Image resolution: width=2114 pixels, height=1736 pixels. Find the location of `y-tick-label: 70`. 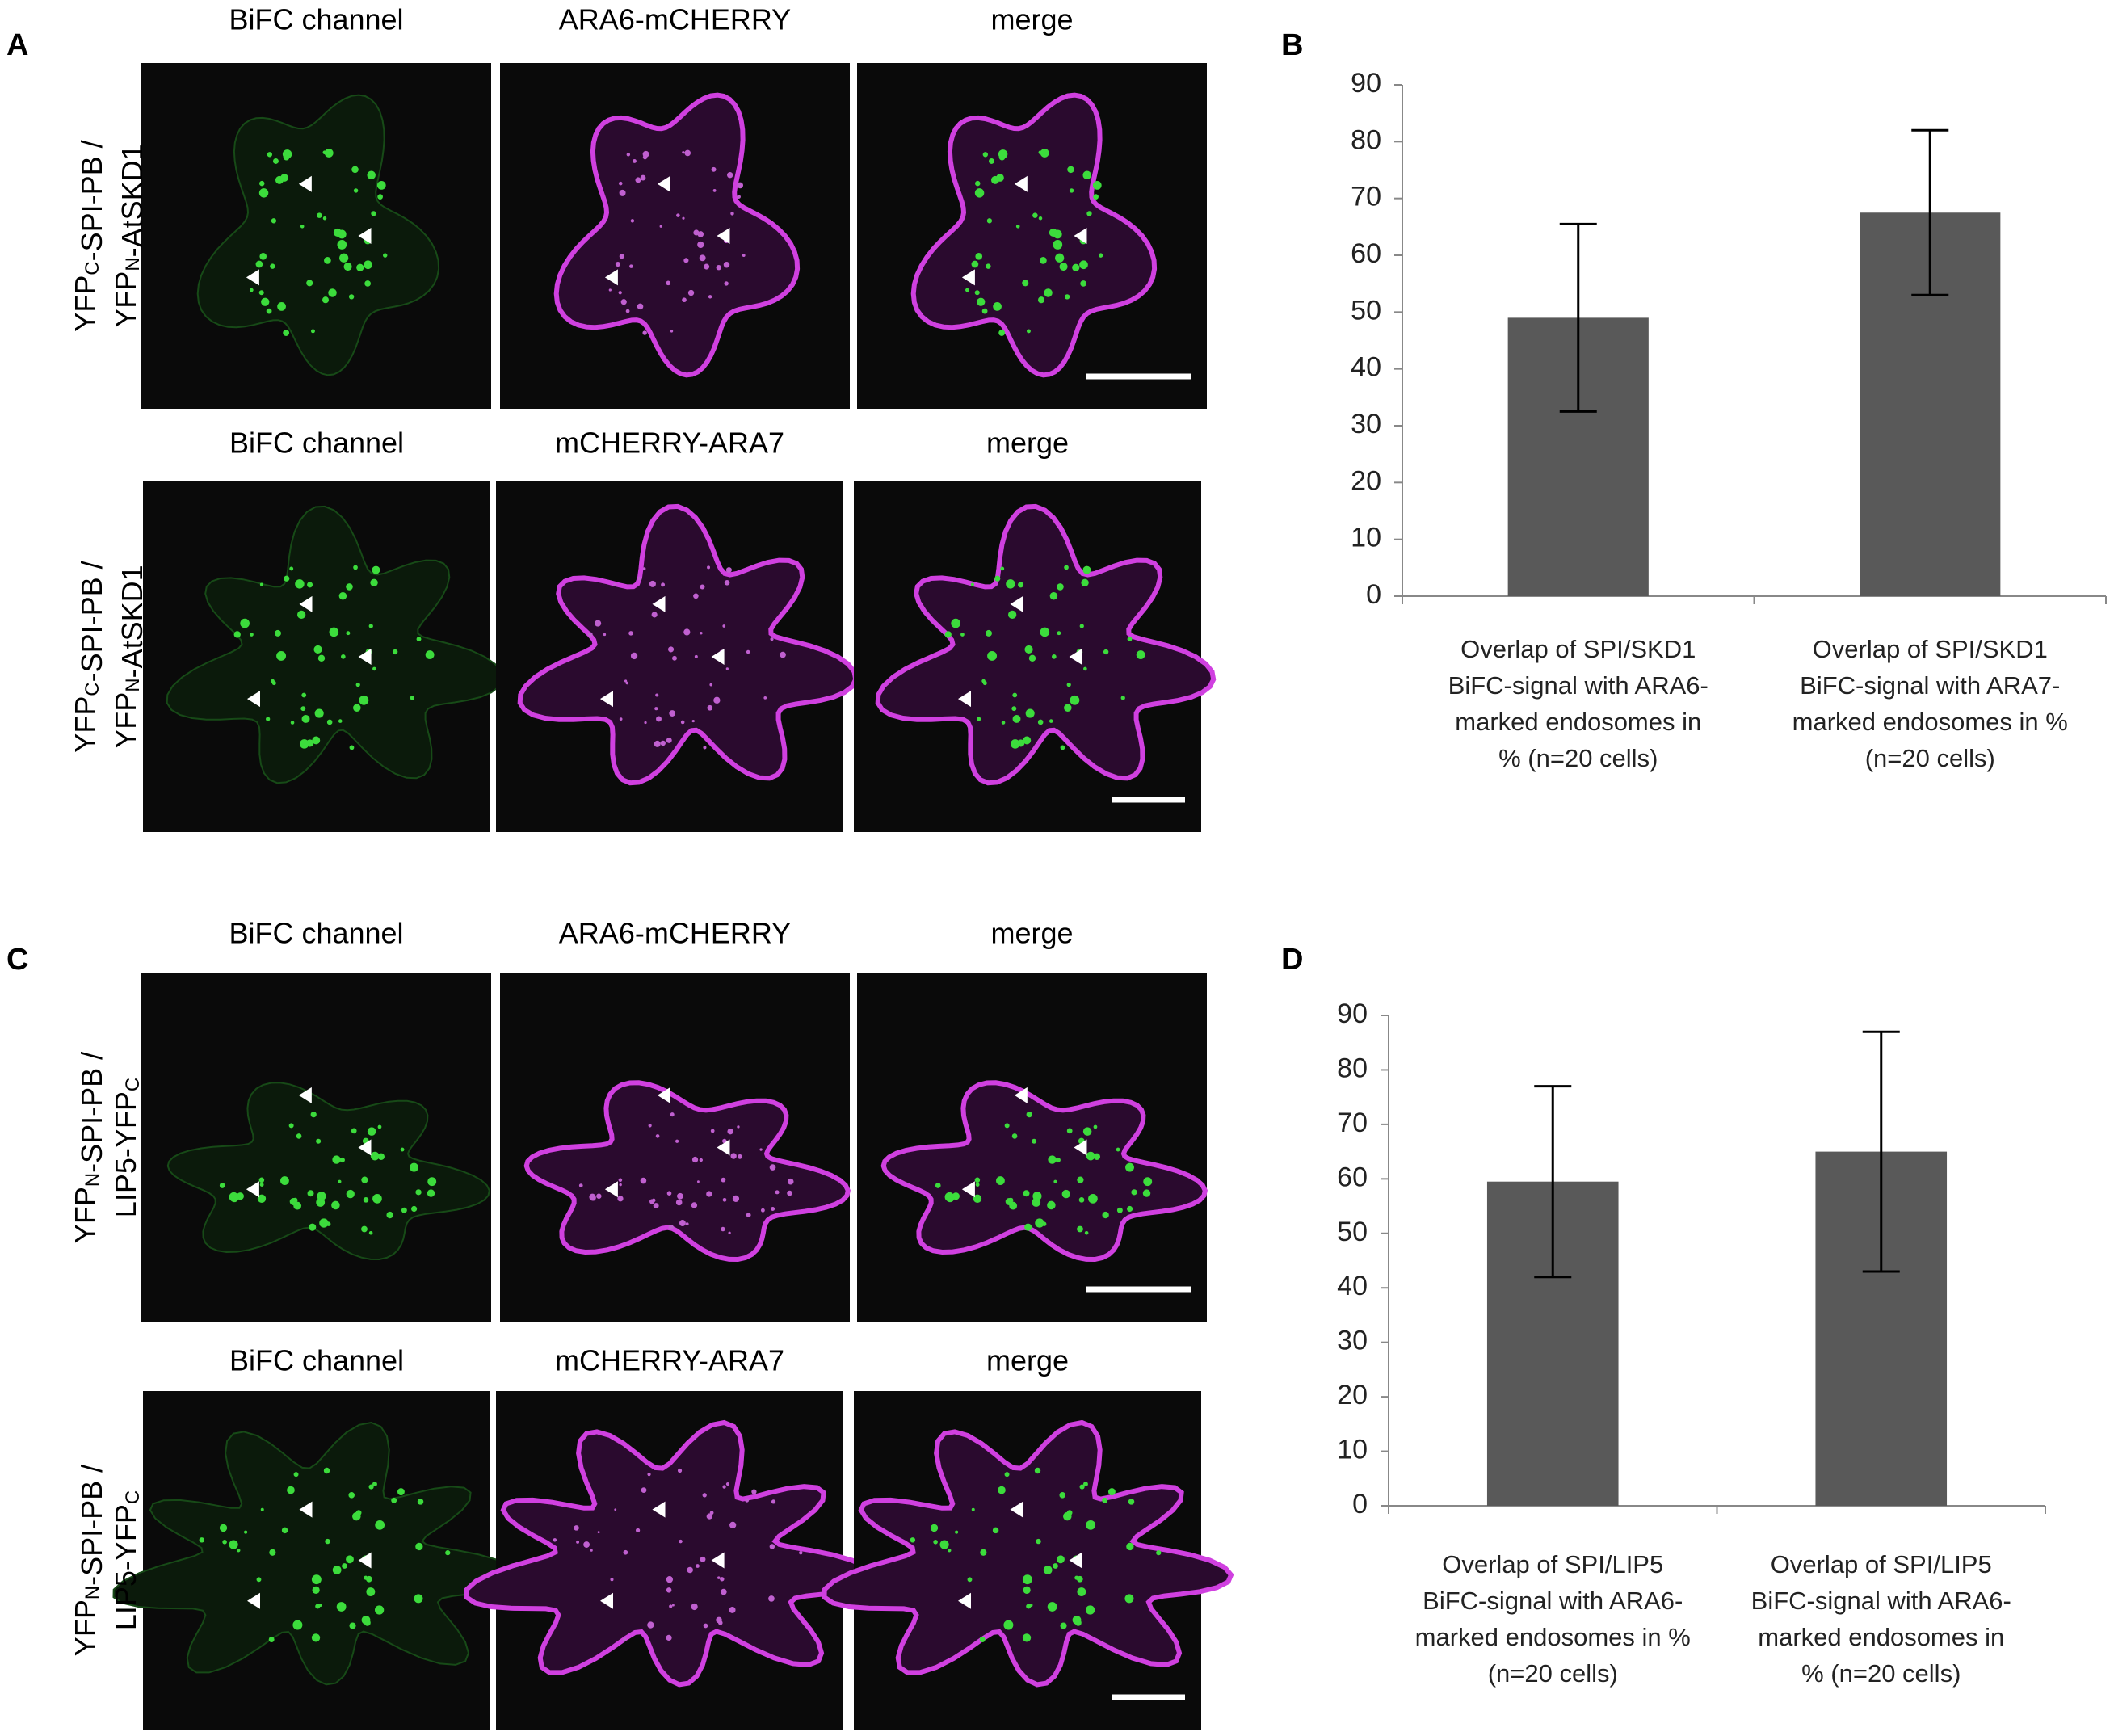

y-tick-label: 70 is located at coordinates (1352, 1123).